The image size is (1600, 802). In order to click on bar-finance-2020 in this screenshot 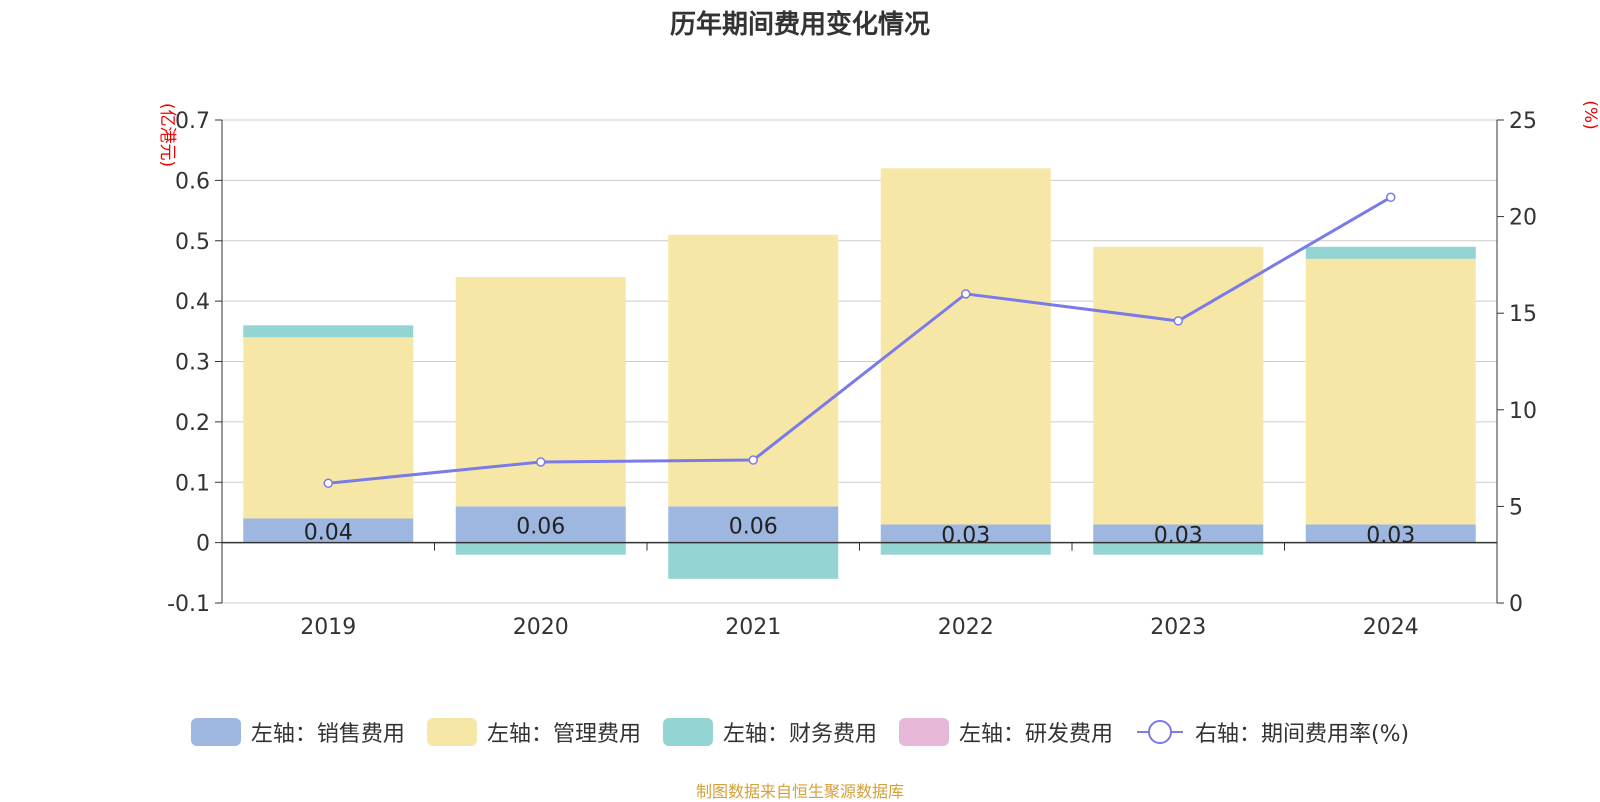, I will do `click(540, 548)`.